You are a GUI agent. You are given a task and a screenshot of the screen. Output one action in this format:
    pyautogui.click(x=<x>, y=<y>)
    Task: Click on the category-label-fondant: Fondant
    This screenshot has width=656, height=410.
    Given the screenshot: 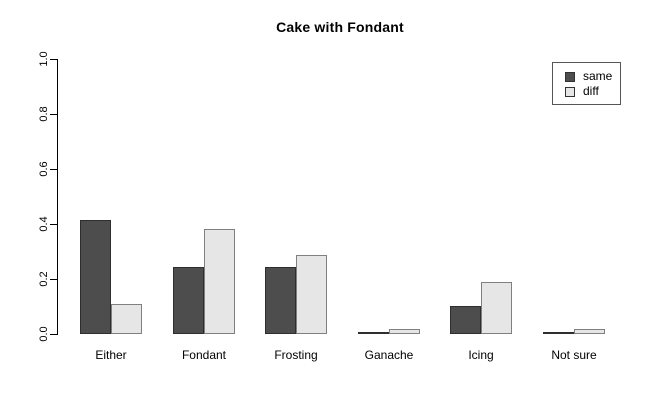 What is the action you would take?
    pyautogui.click(x=204, y=355)
    